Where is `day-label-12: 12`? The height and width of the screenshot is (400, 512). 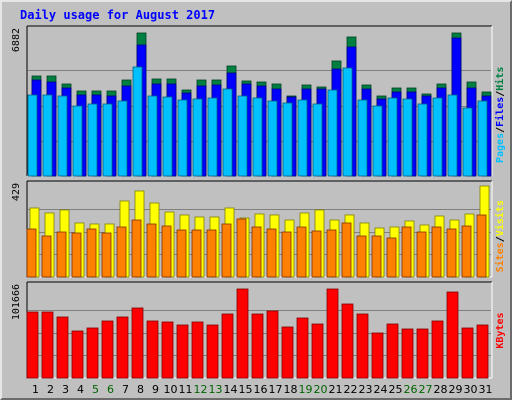 day-label-12: 12 is located at coordinates (201, 389).